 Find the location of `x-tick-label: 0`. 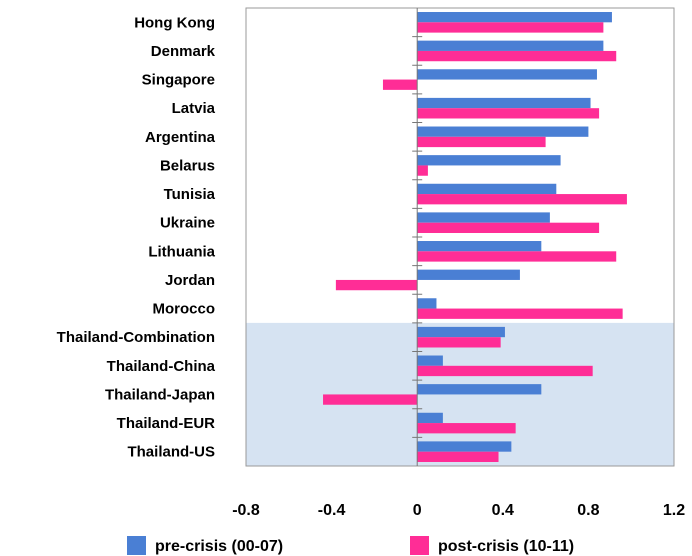

x-tick-label: 0 is located at coordinates (417, 510).